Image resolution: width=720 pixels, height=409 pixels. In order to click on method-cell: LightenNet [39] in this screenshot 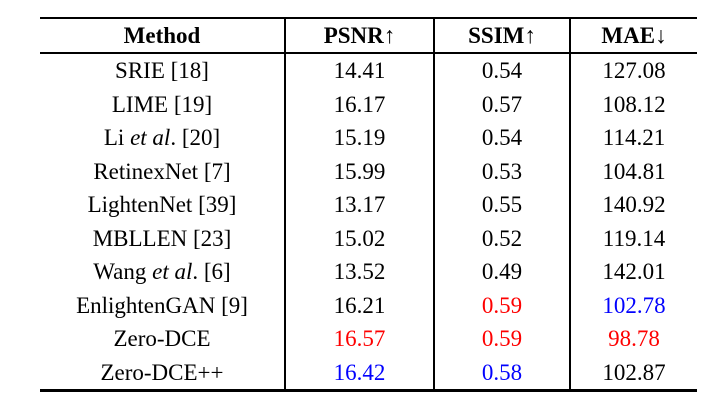, I will do `click(162, 205)`.